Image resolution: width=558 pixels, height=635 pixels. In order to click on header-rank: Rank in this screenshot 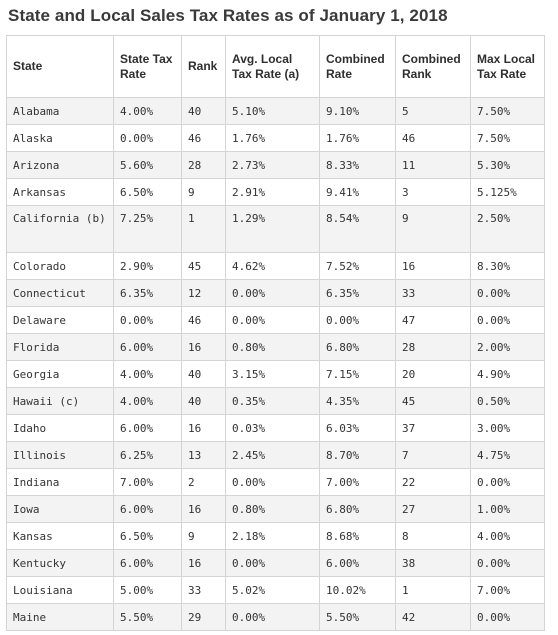, I will do `click(203, 66)`.